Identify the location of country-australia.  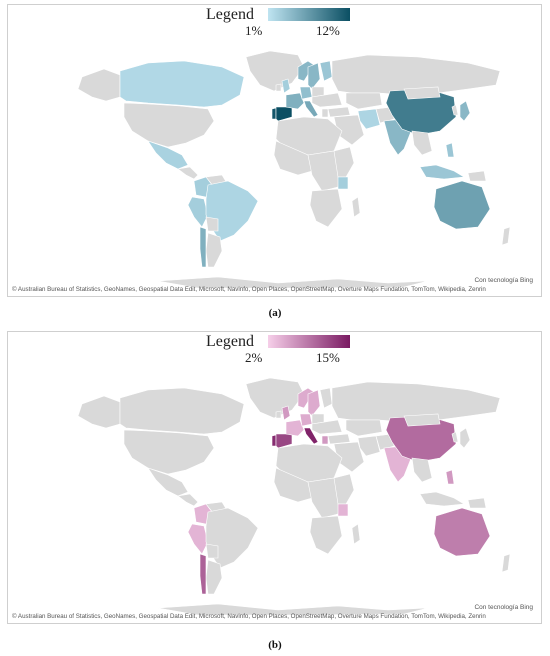
(462, 205).